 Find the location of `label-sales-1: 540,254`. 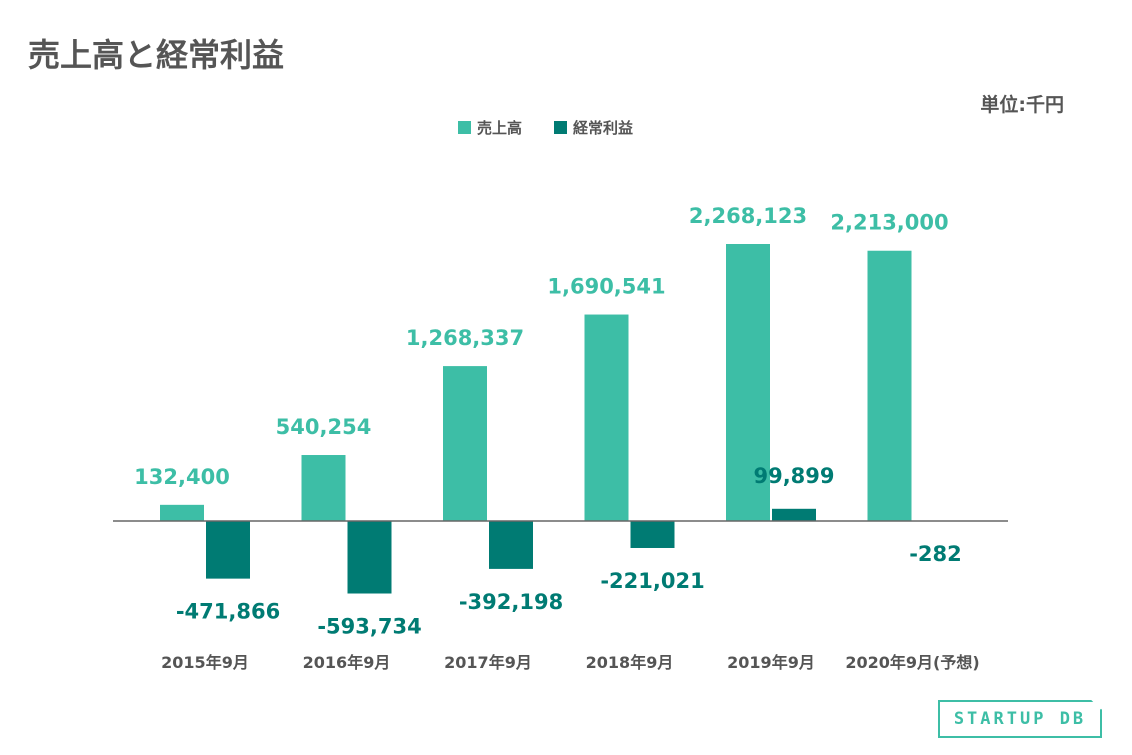

label-sales-1: 540,254 is located at coordinates (324, 427).